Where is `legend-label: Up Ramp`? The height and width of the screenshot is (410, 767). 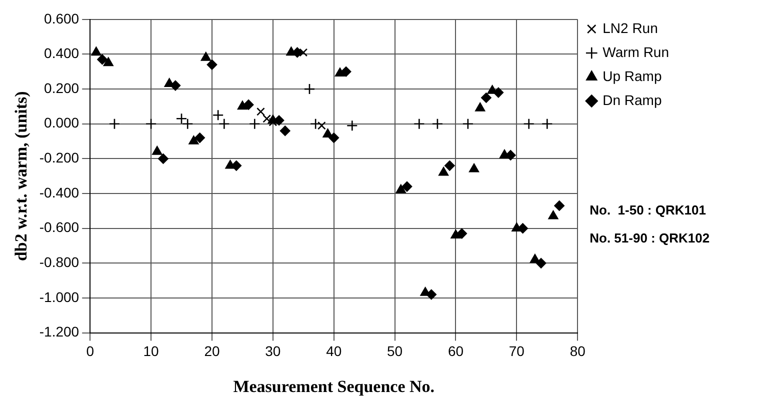
legend-label: Up Ramp is located at coordinates (632, 76).